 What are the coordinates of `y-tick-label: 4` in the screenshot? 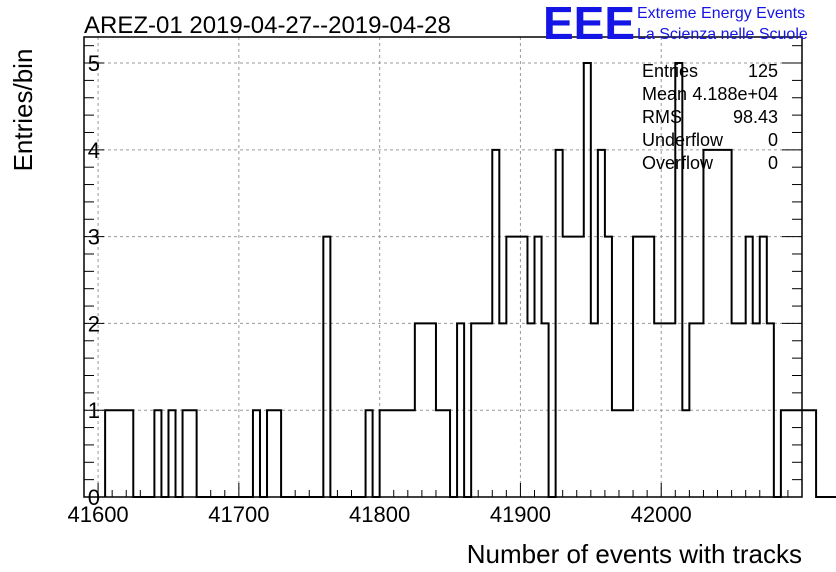 It's located at (94, 150).